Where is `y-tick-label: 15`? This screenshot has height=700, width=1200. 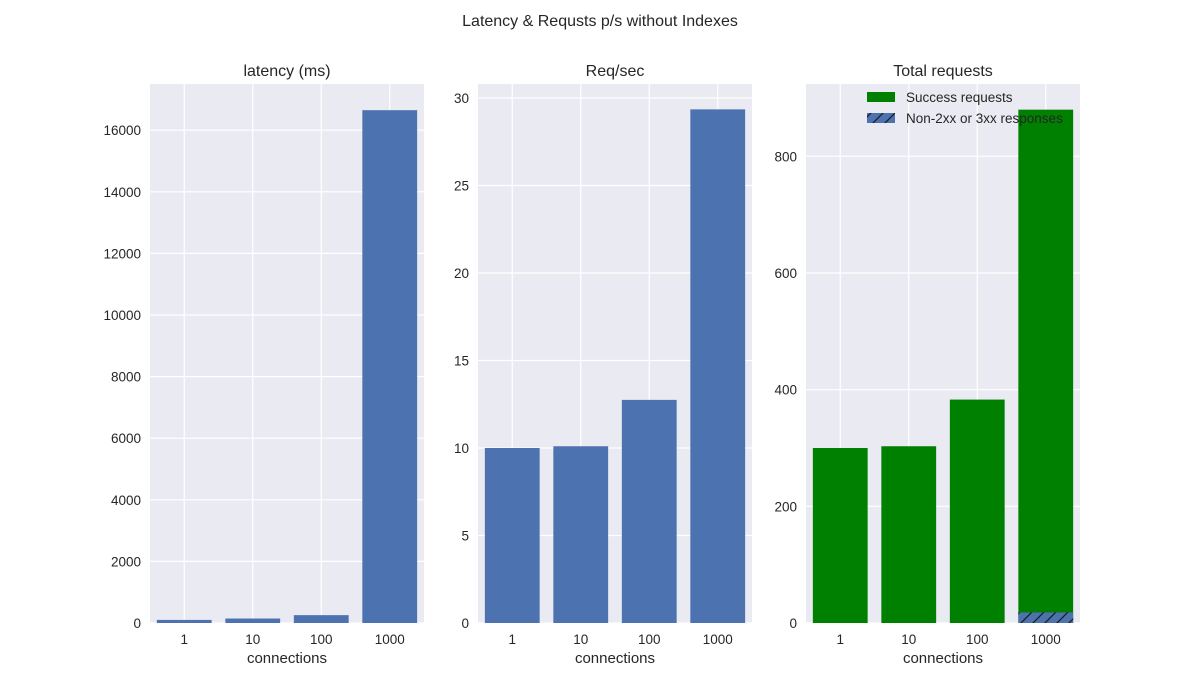
y-tick-label: 15 is located at coordinates (461, 361).